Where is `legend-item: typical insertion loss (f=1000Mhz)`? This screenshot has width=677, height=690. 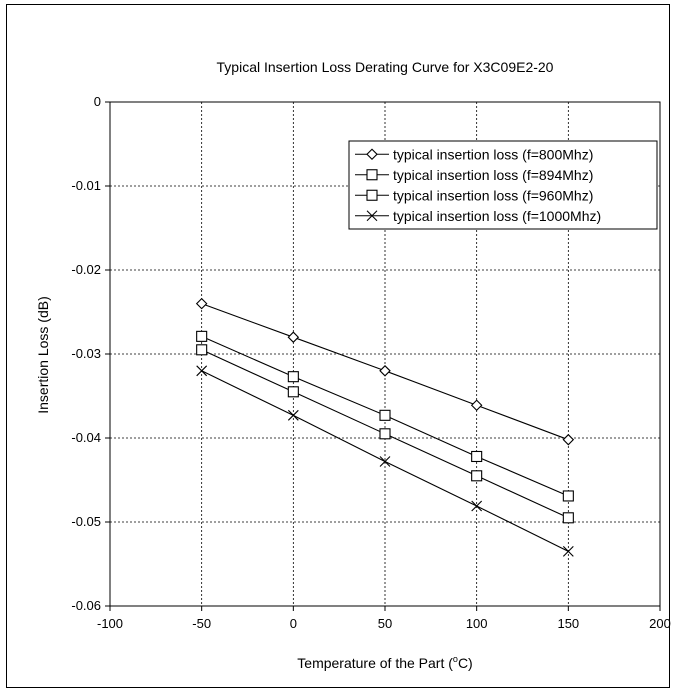
legend-item: typical insertion loss (f=1000Mhz) is located at coordinates (478, 216).